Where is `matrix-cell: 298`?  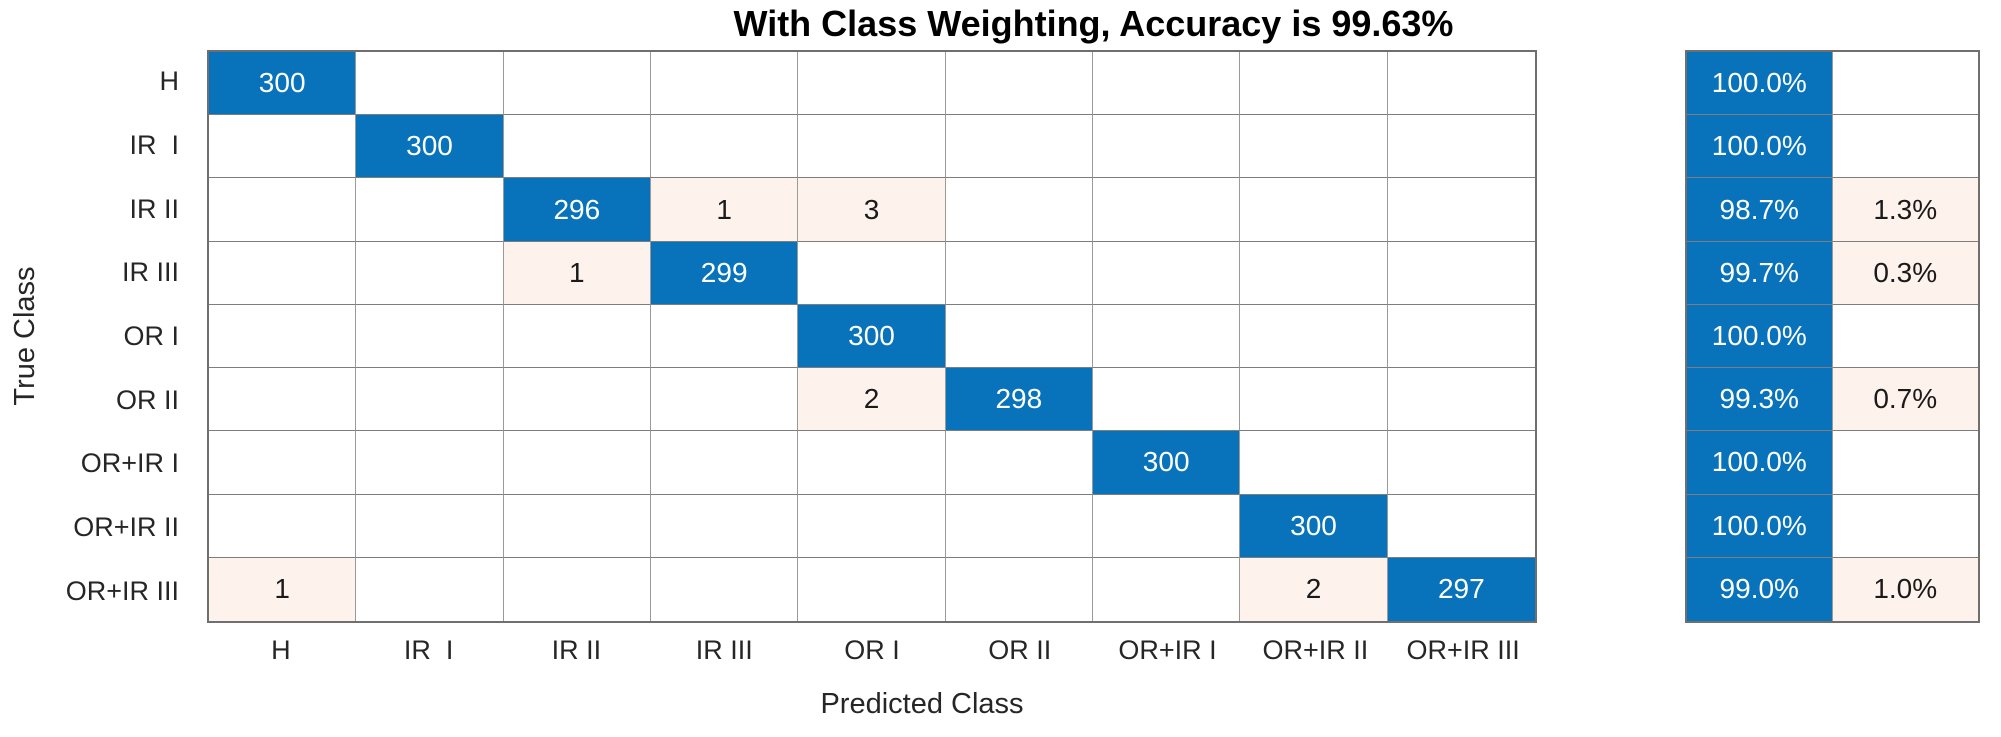 matrix-cell: 298 is located at coordinates (1019, 400).